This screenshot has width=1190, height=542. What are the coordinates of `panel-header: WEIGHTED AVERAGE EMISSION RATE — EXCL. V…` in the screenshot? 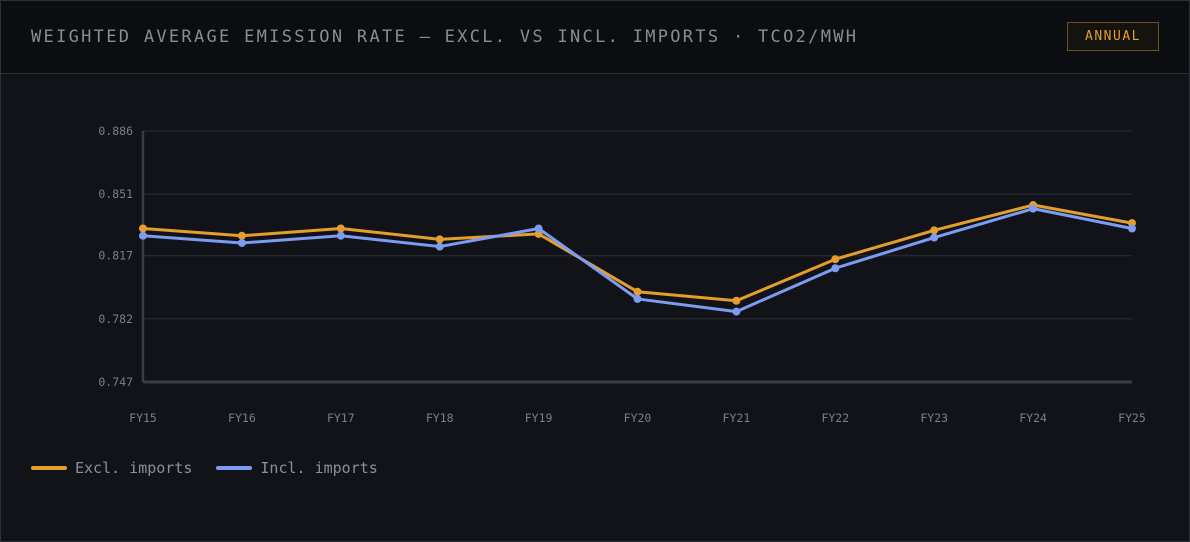 It's located at (595, 37).